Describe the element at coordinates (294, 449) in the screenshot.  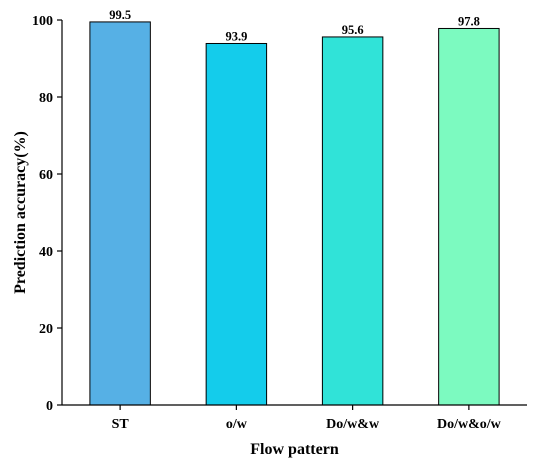
I see `x-axis-title: Flow pattern` at that location.